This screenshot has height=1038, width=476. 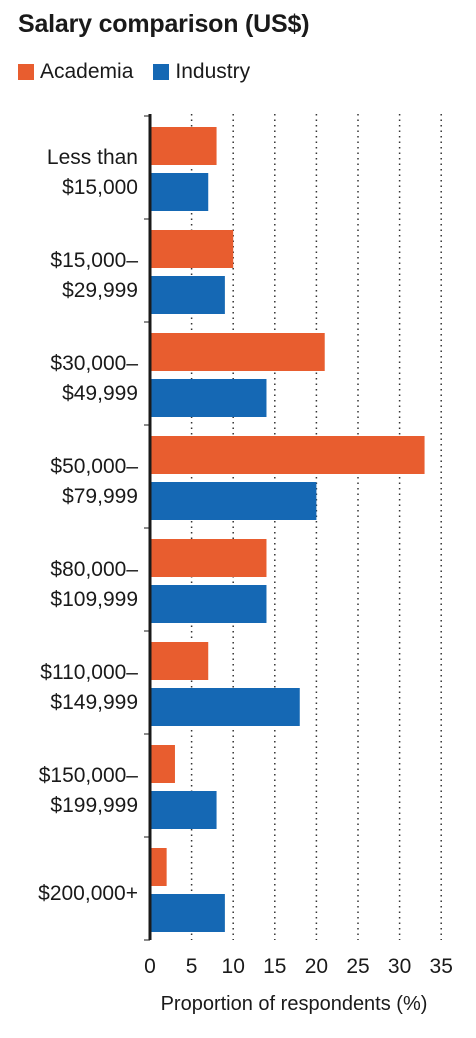 What do you see at coordinates (294, 1004) in the screenshot?
I see `x-axis-title: Proportion of respondents (%)` at bounding box center [294, 1004].